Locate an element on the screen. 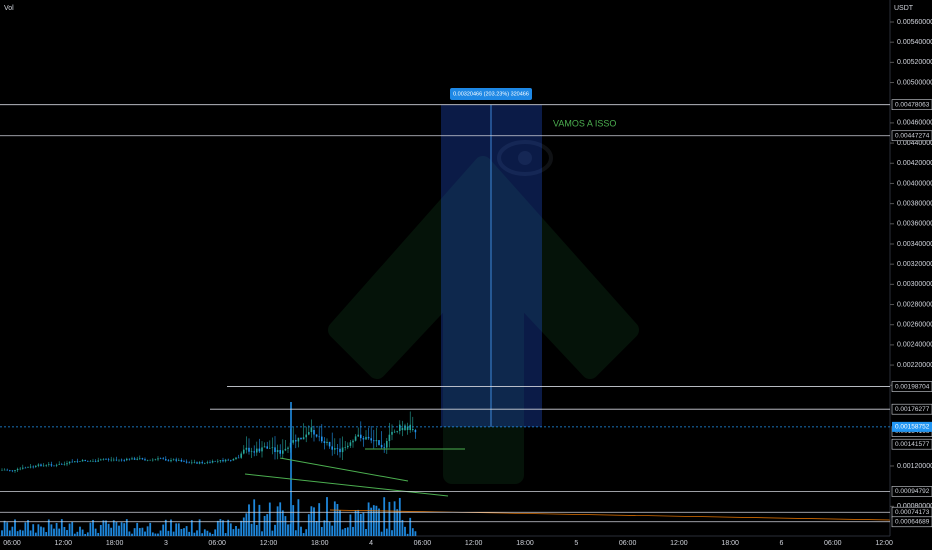  price-line-label: 0.00198704 is located at coordinates (912, 386).